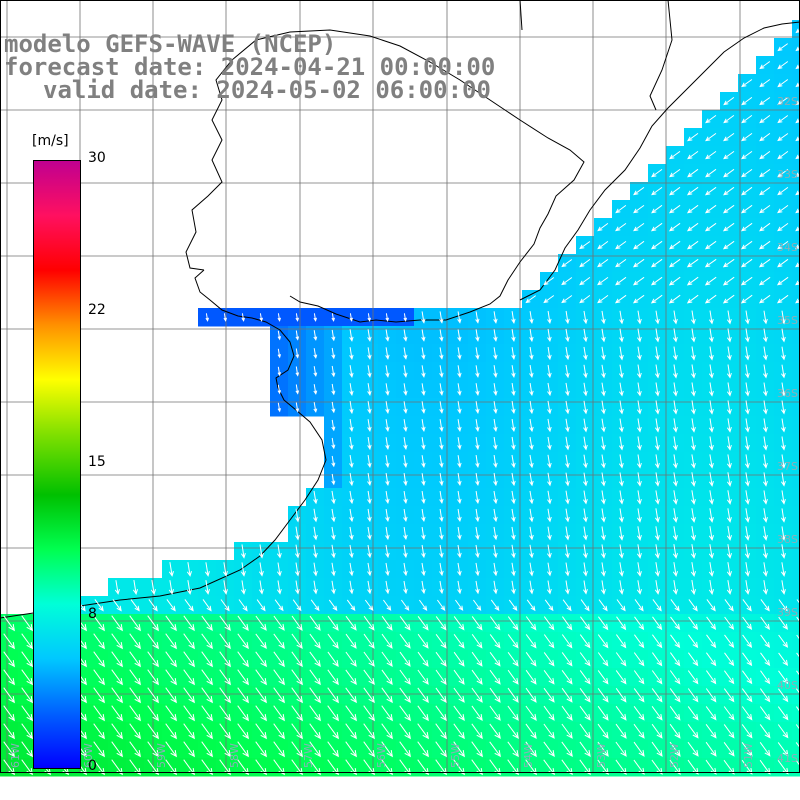 Image resolution: width=800 pixels, height=800 pixels. I want to click on colorbar-tick-22: 22, so click(97, 310).